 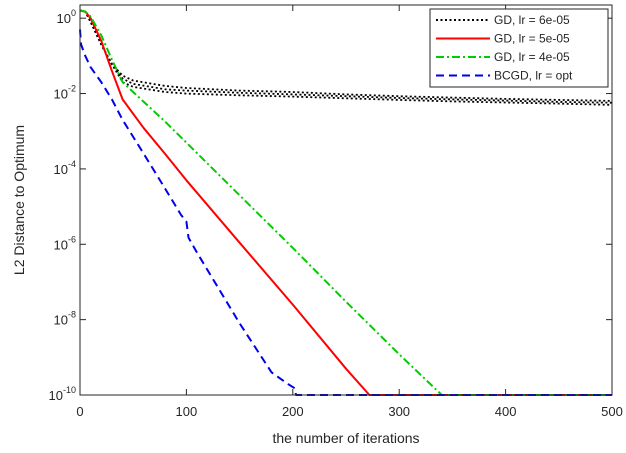 I want to click on y-tick-label: 10⁰, so click(x=66, y=17).